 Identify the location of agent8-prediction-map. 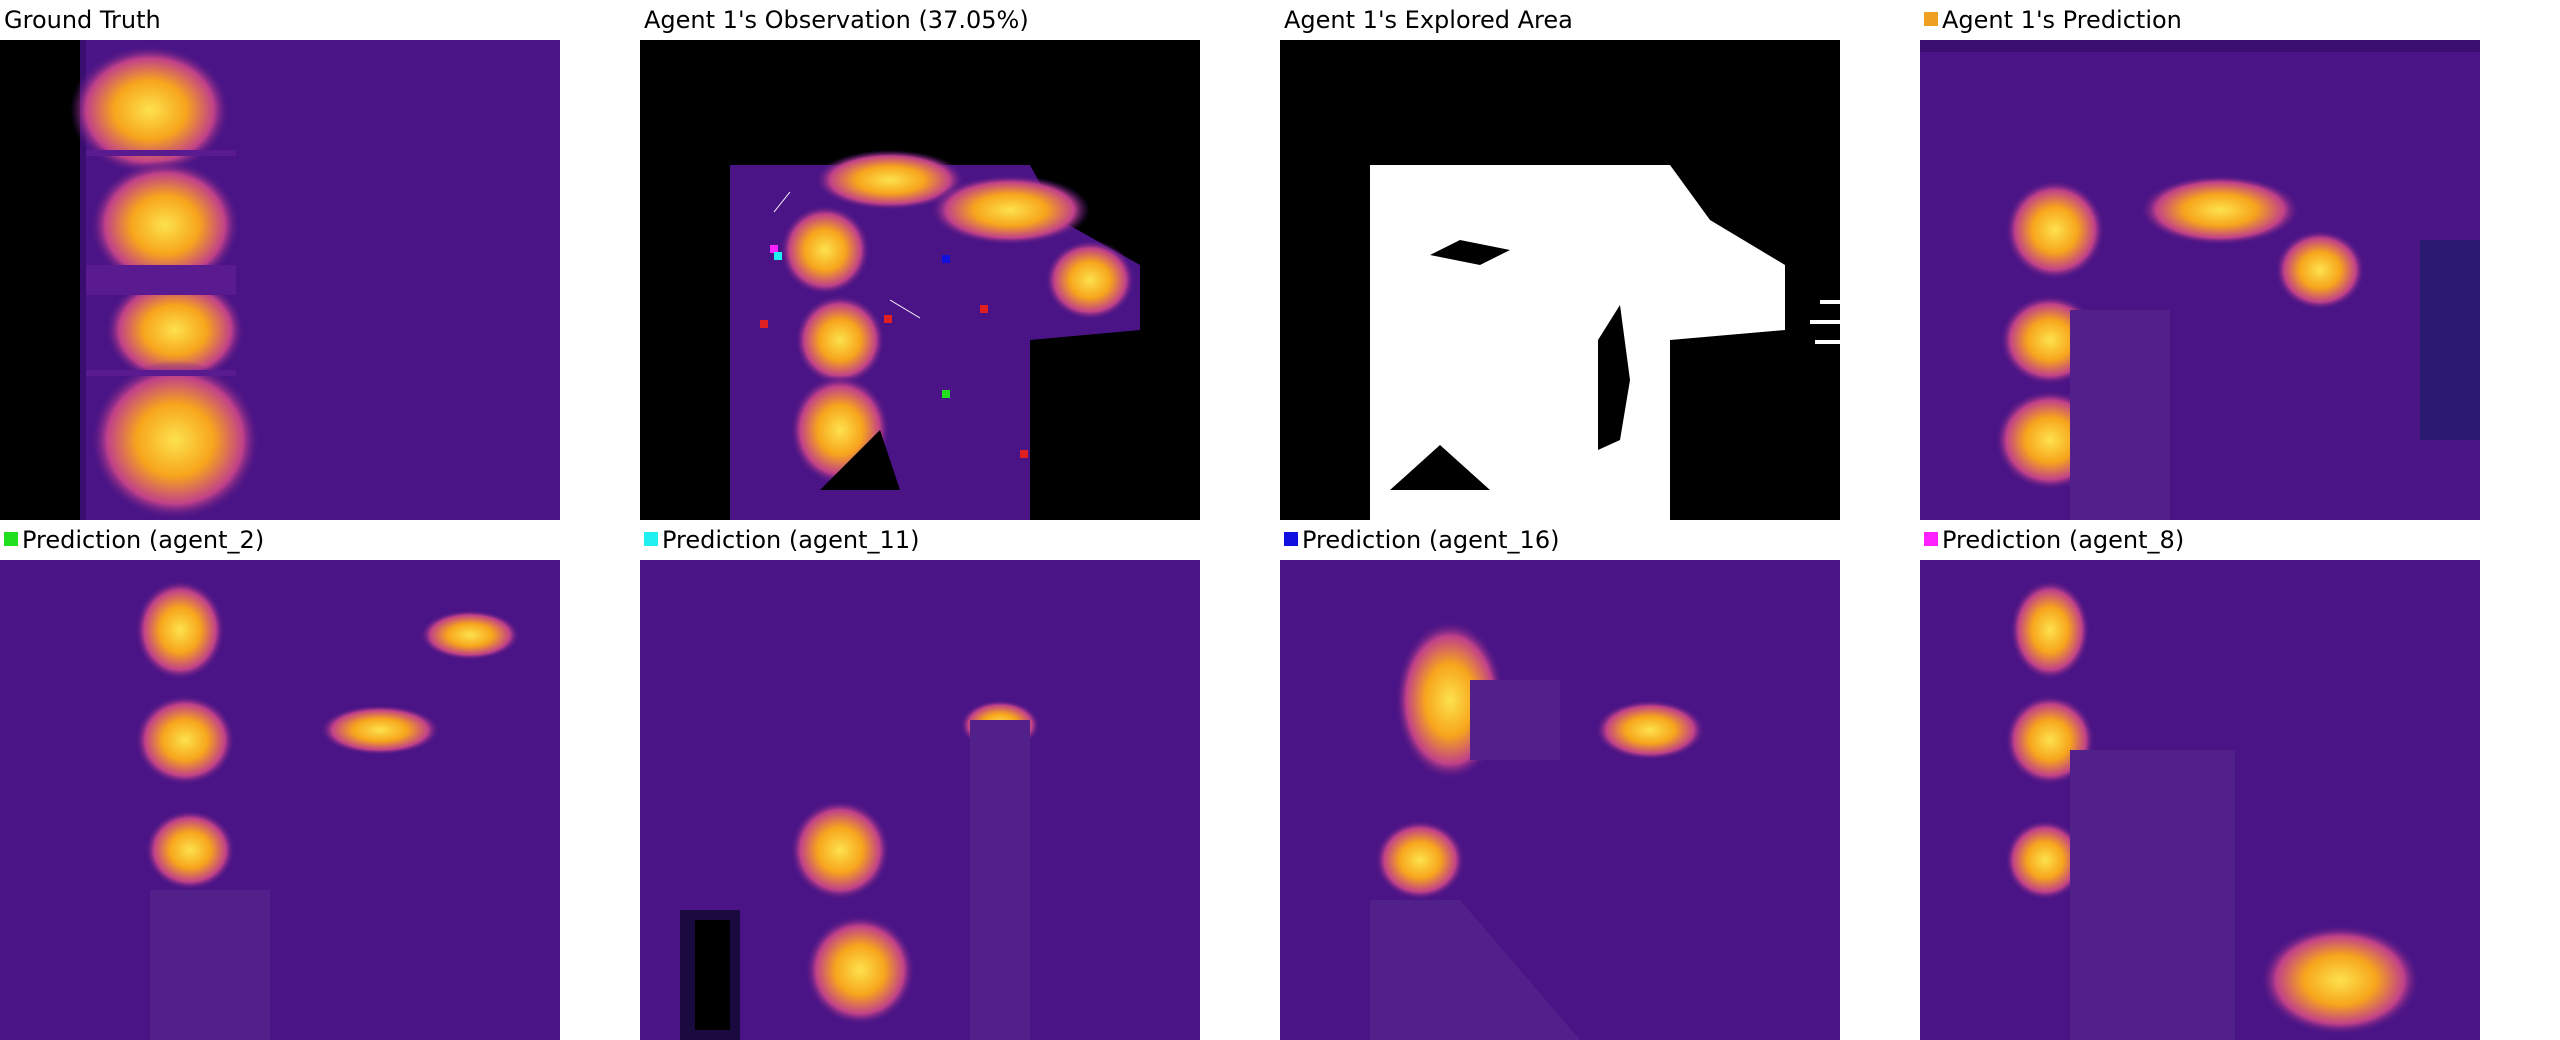
(2200, 800).